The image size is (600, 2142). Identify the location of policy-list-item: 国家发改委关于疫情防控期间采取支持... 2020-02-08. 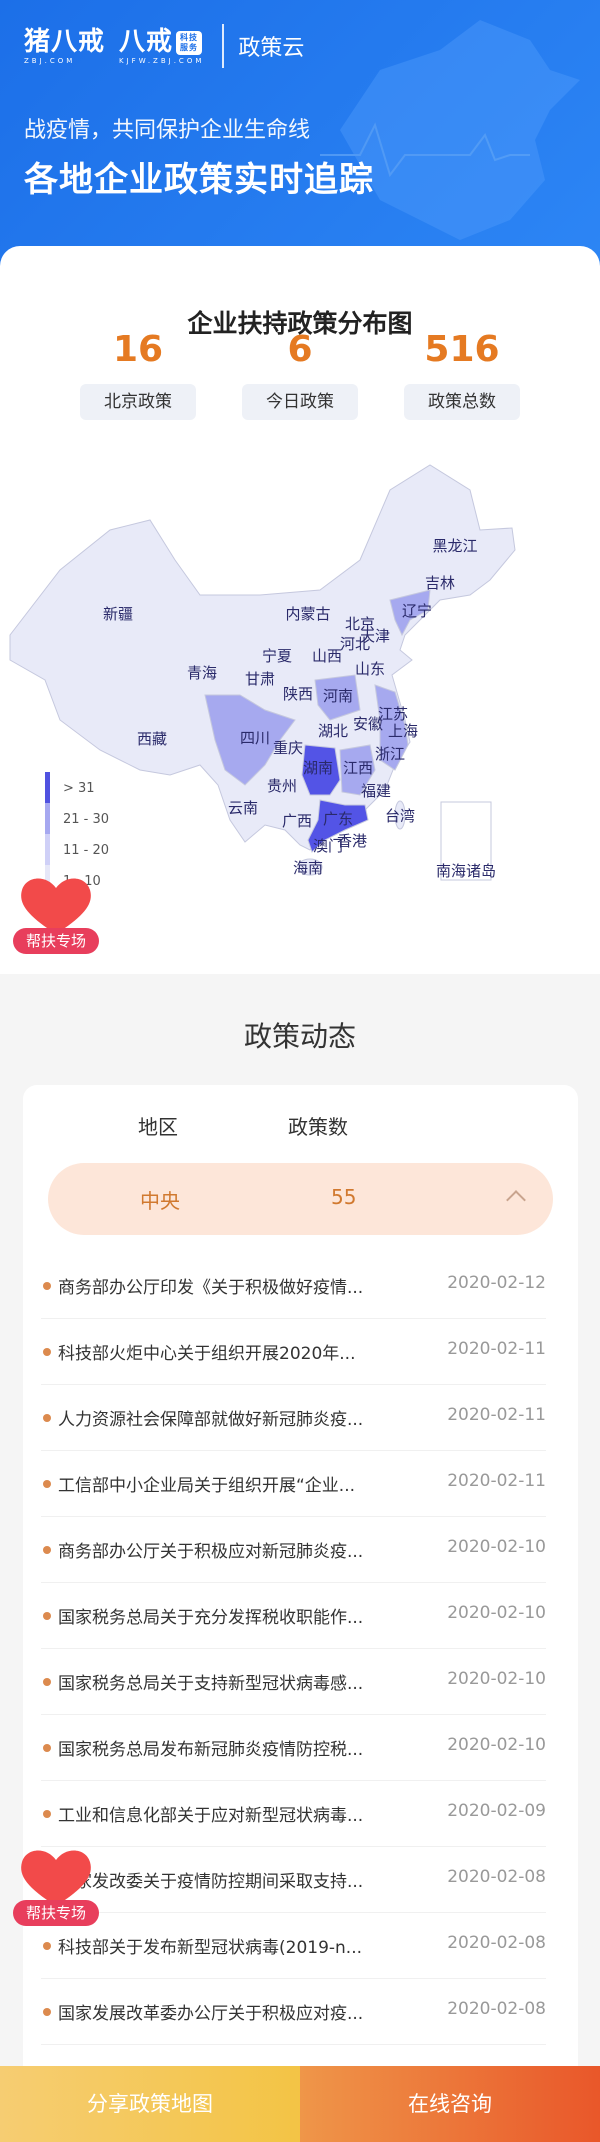
(293, 1880).